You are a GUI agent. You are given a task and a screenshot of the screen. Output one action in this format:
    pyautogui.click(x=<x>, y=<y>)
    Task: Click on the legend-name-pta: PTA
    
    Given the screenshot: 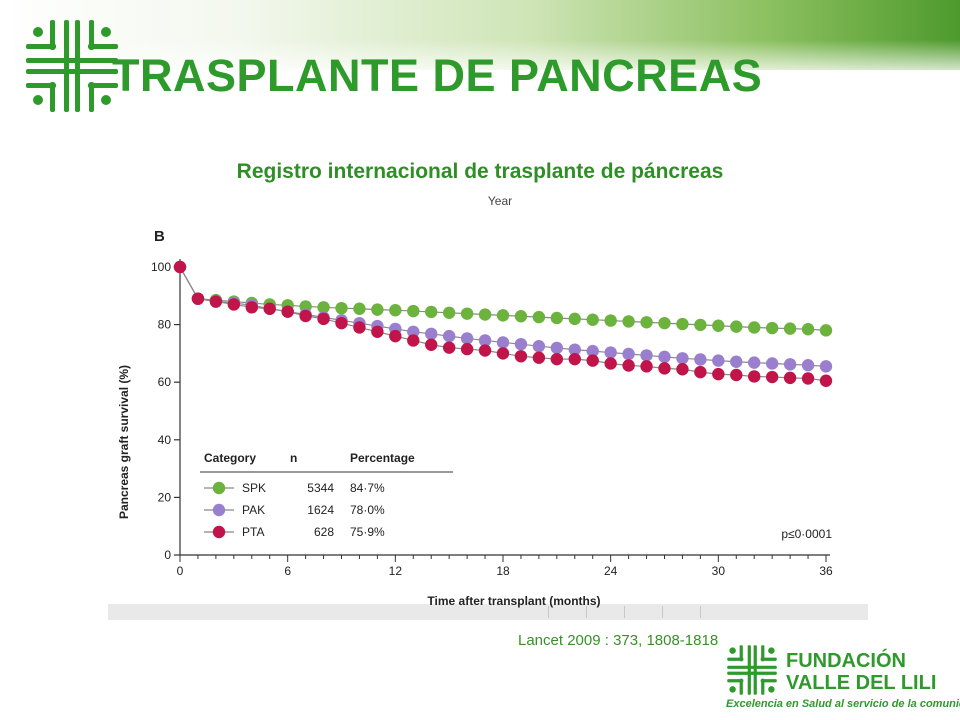 What is the action you would take?
    pyautogui.click(x=253, y=532)
    